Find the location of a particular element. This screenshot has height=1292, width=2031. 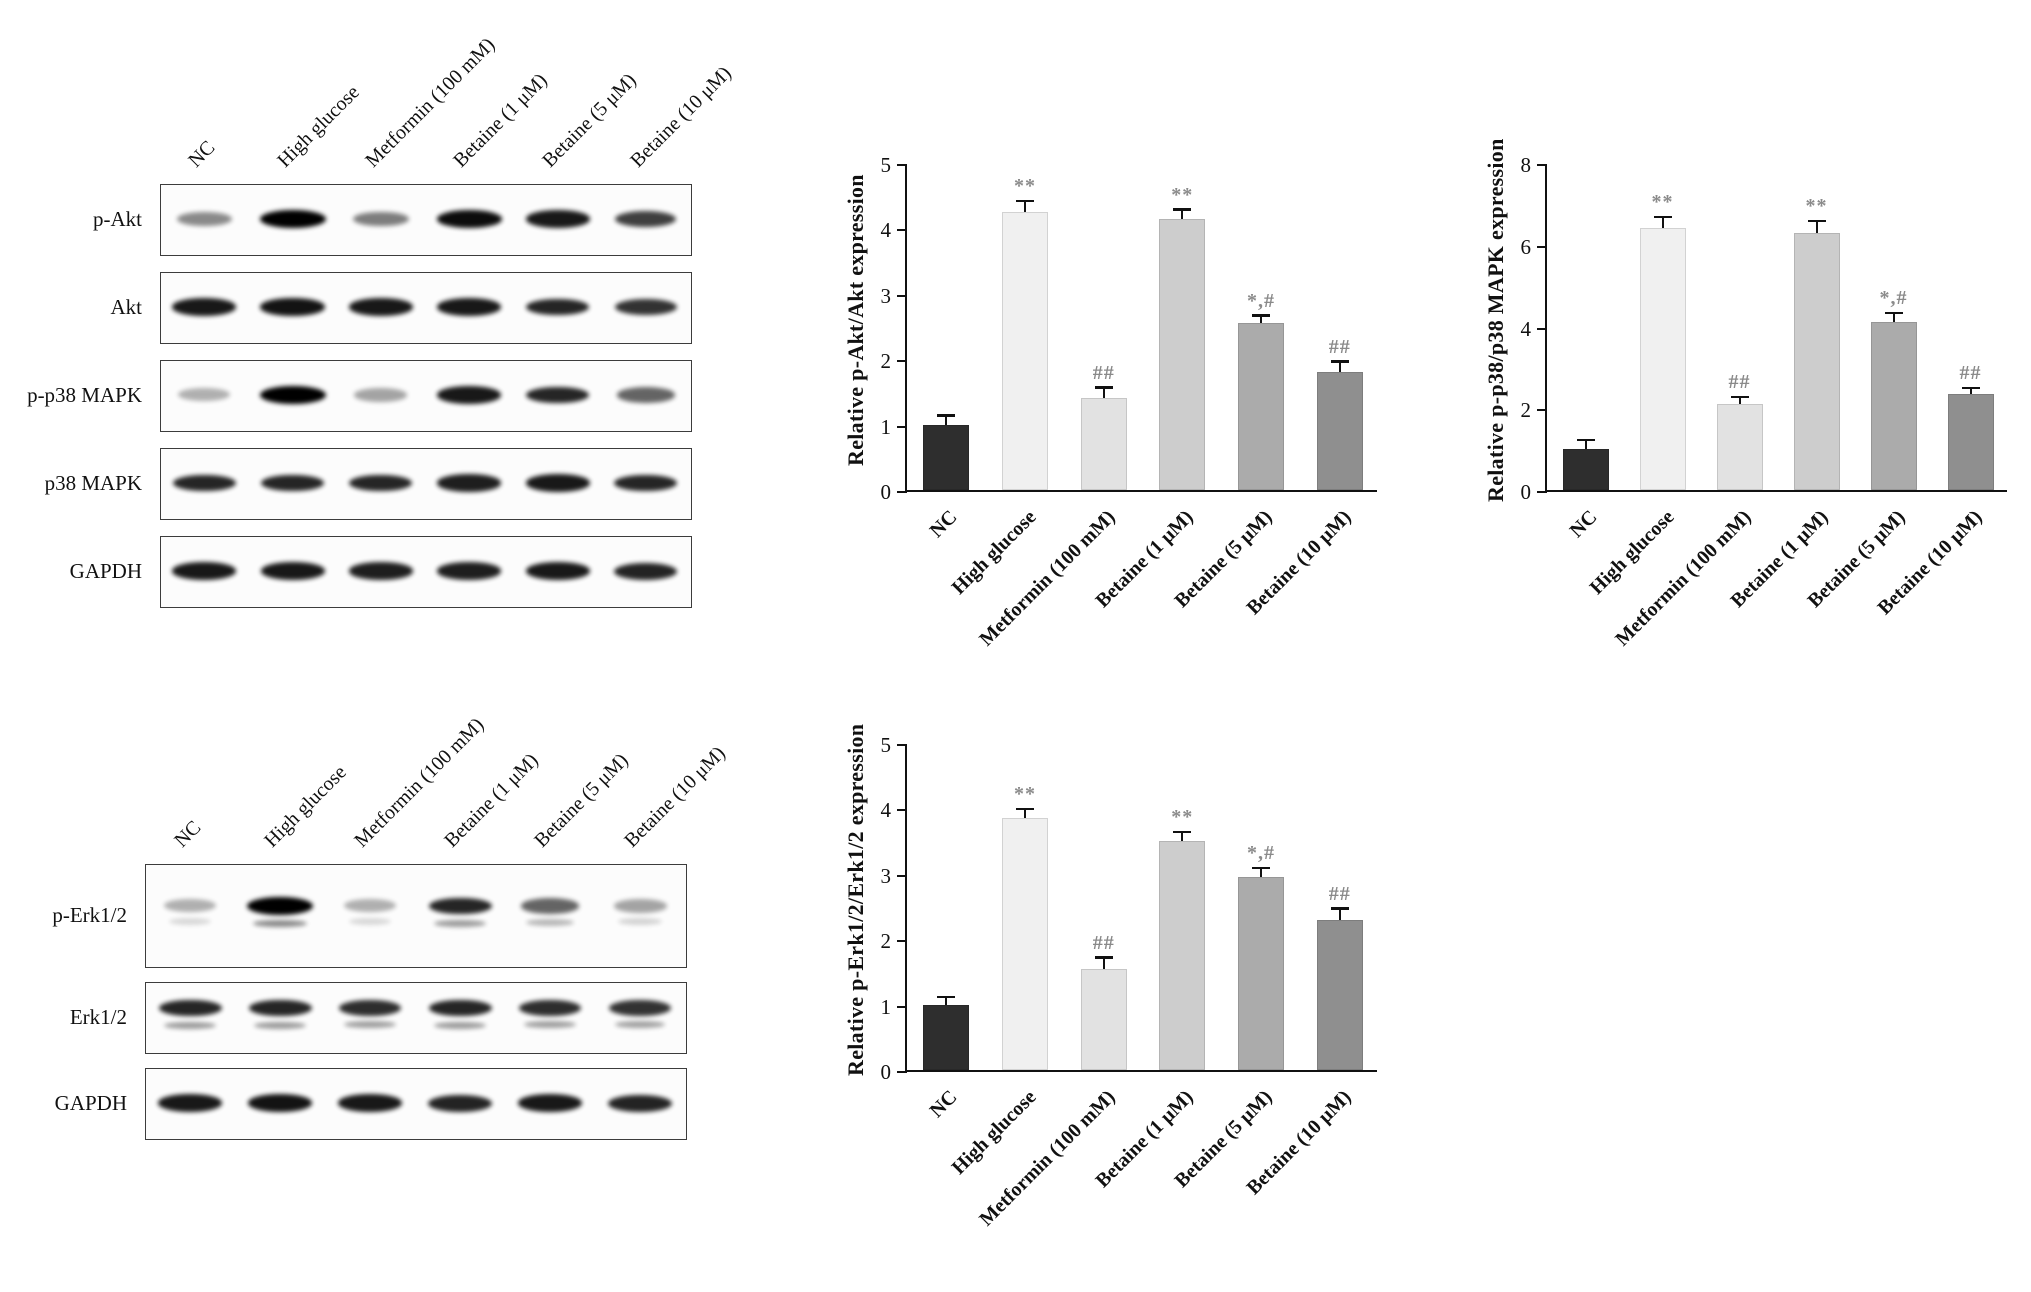

y-tick-label: 2 is located at coordinates (886, 361).